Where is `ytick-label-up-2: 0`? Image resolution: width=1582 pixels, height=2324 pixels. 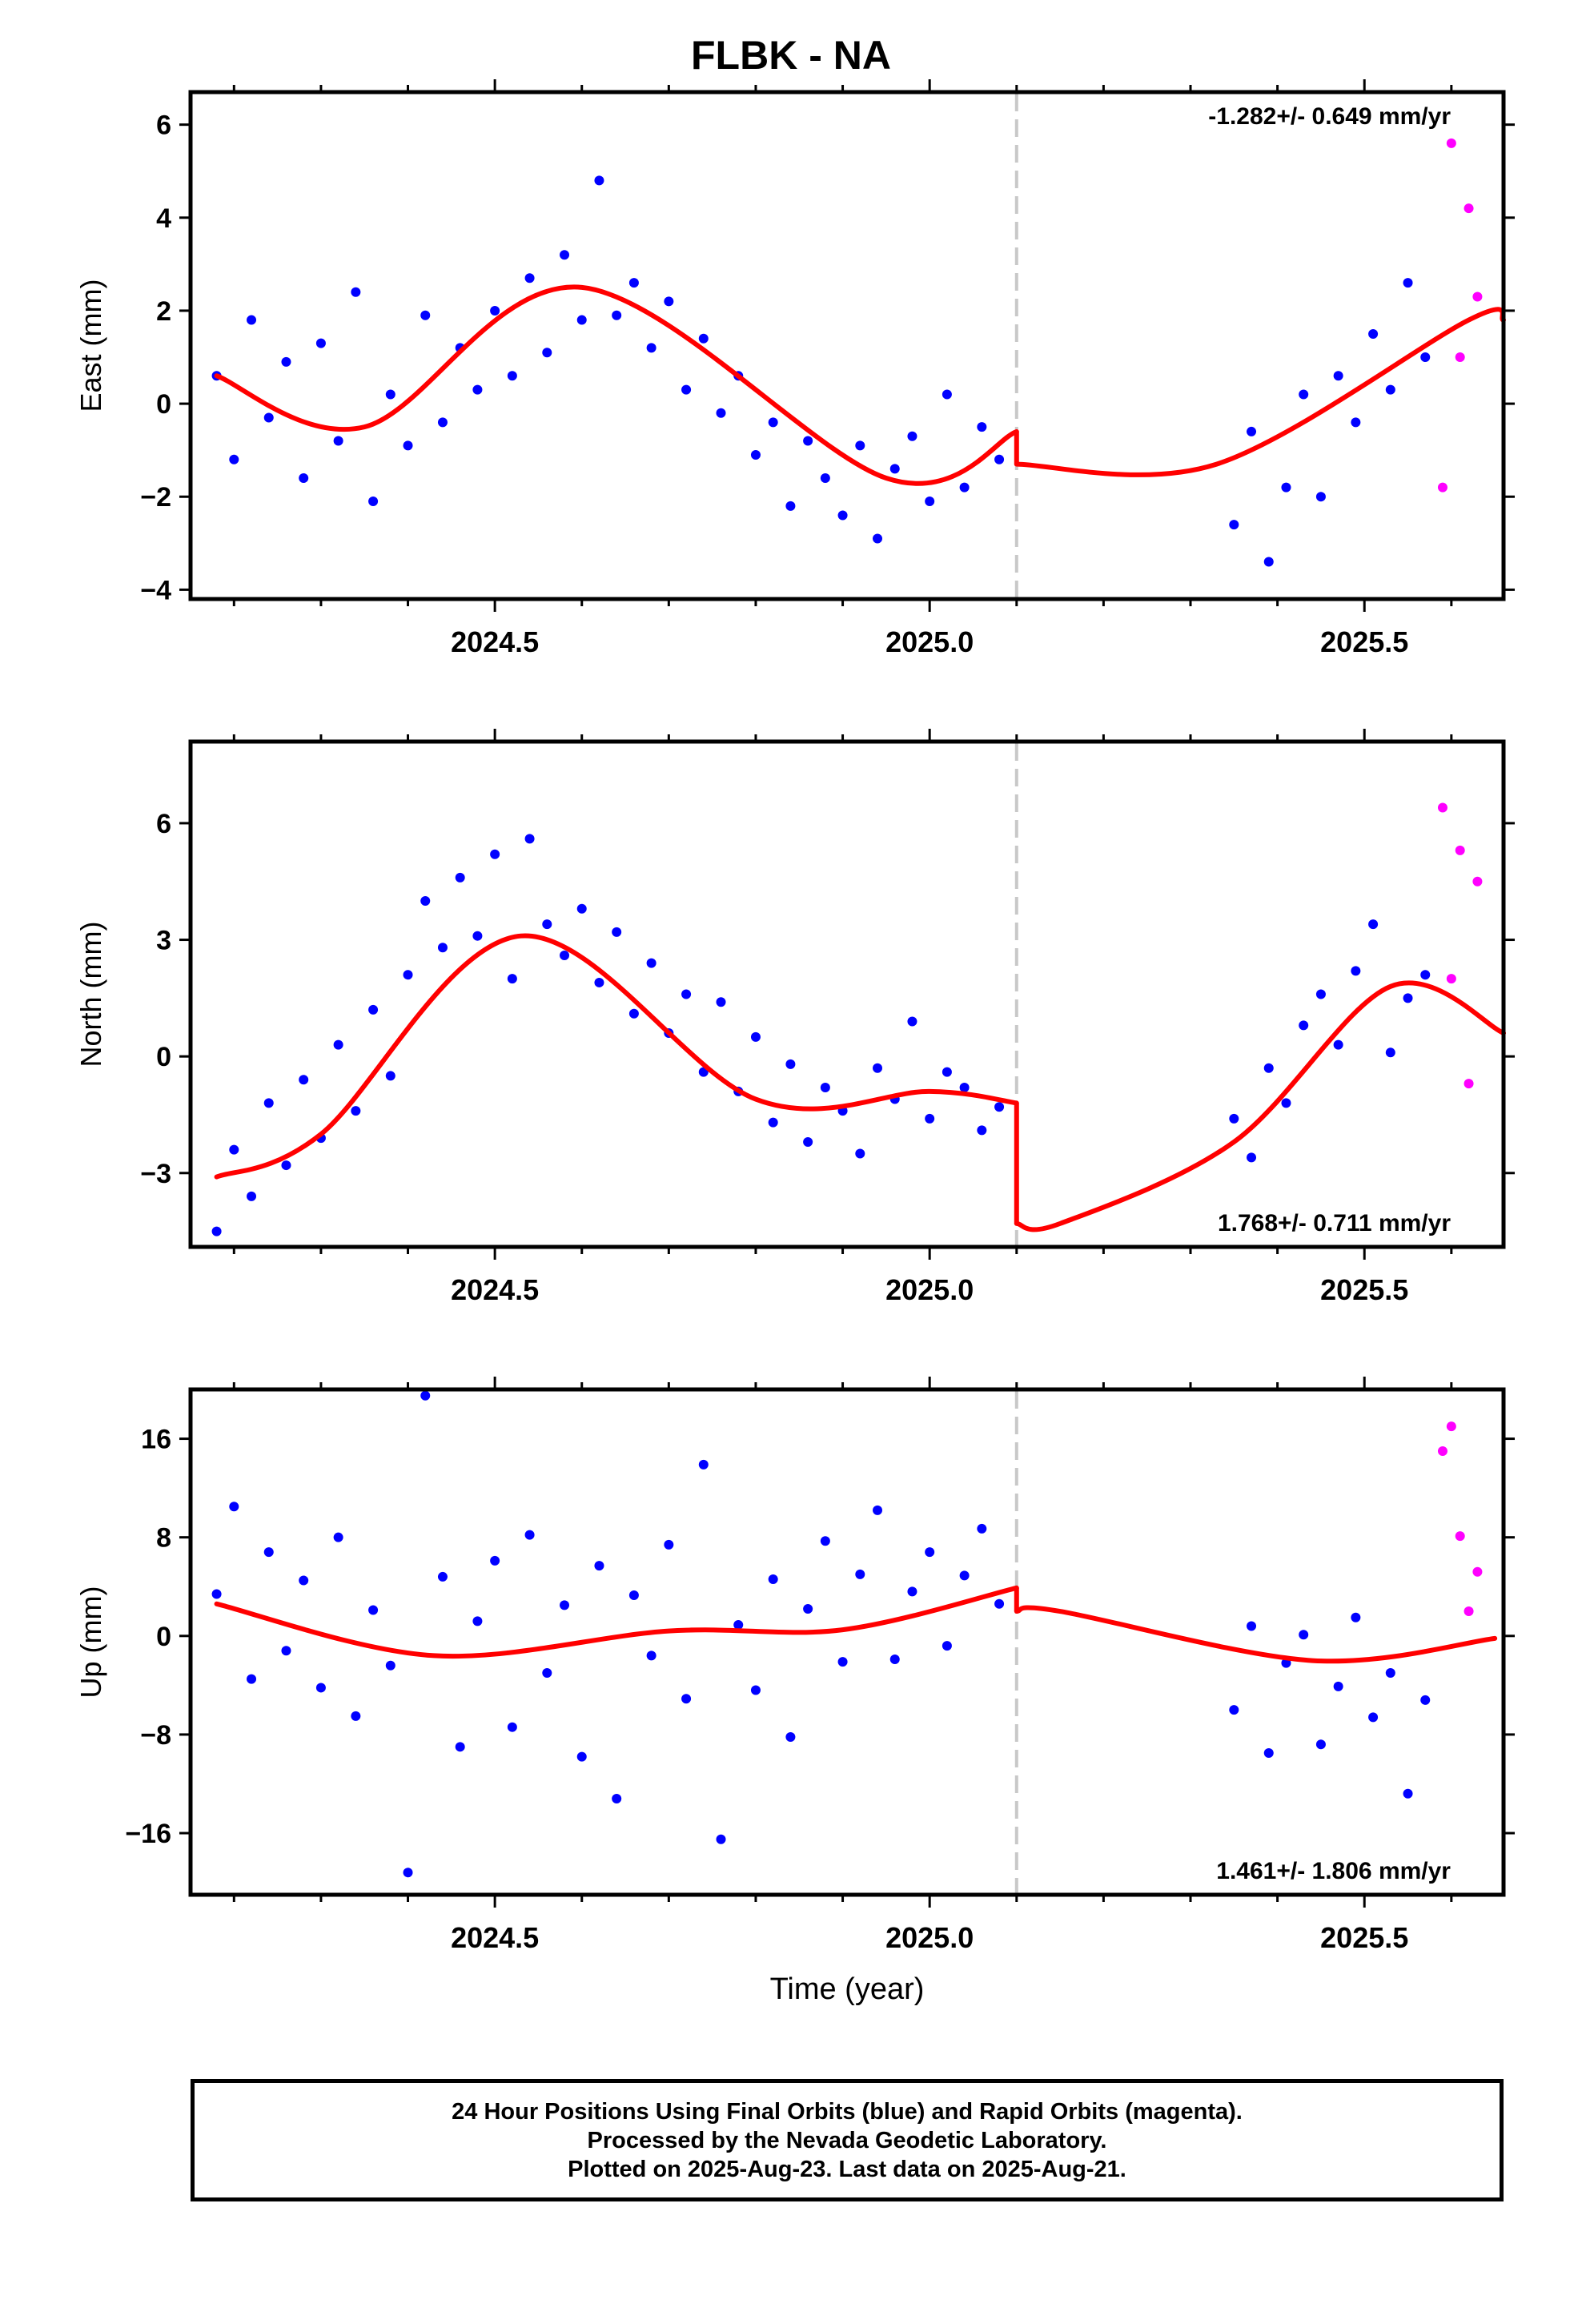
ytick-label-up-2: 0 is located at coordinates (164, 1637).